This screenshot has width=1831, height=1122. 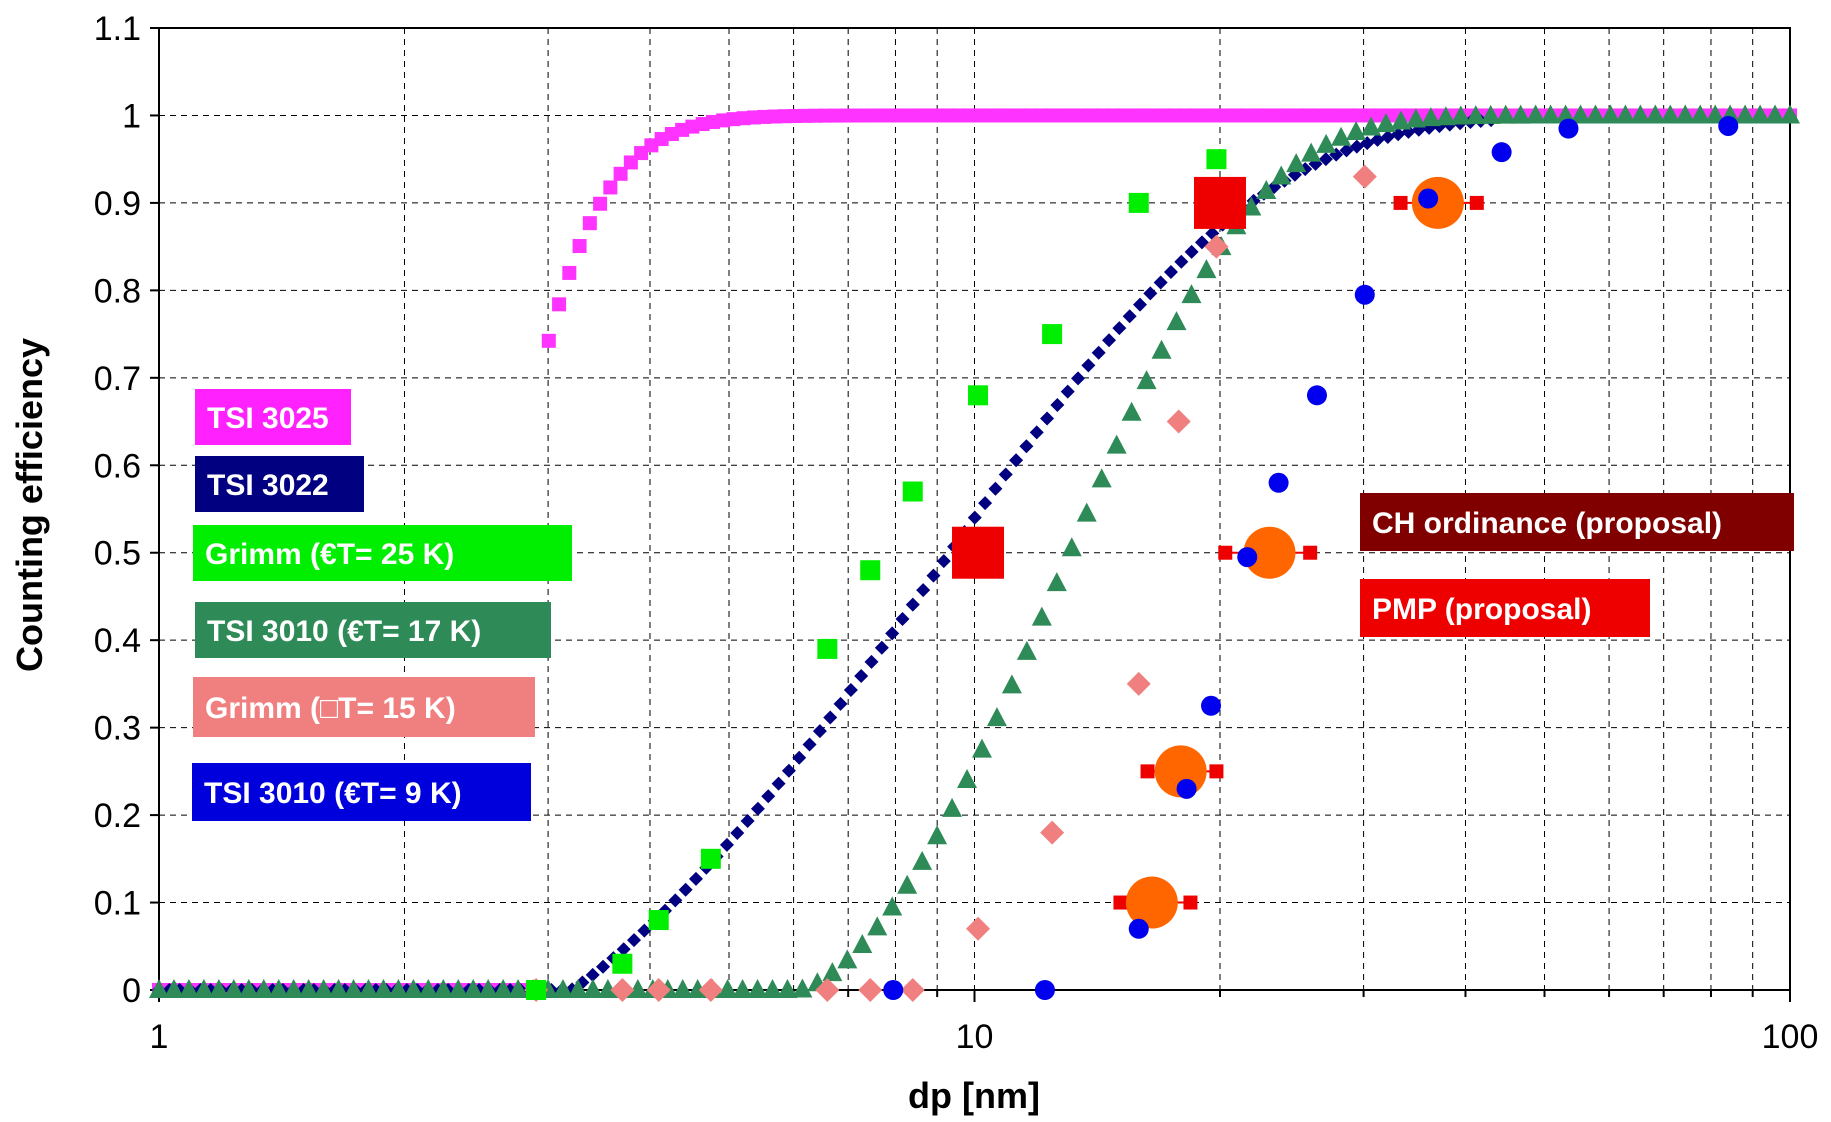 I want to click on proposal-label-box, so click(x=1577, y=522).